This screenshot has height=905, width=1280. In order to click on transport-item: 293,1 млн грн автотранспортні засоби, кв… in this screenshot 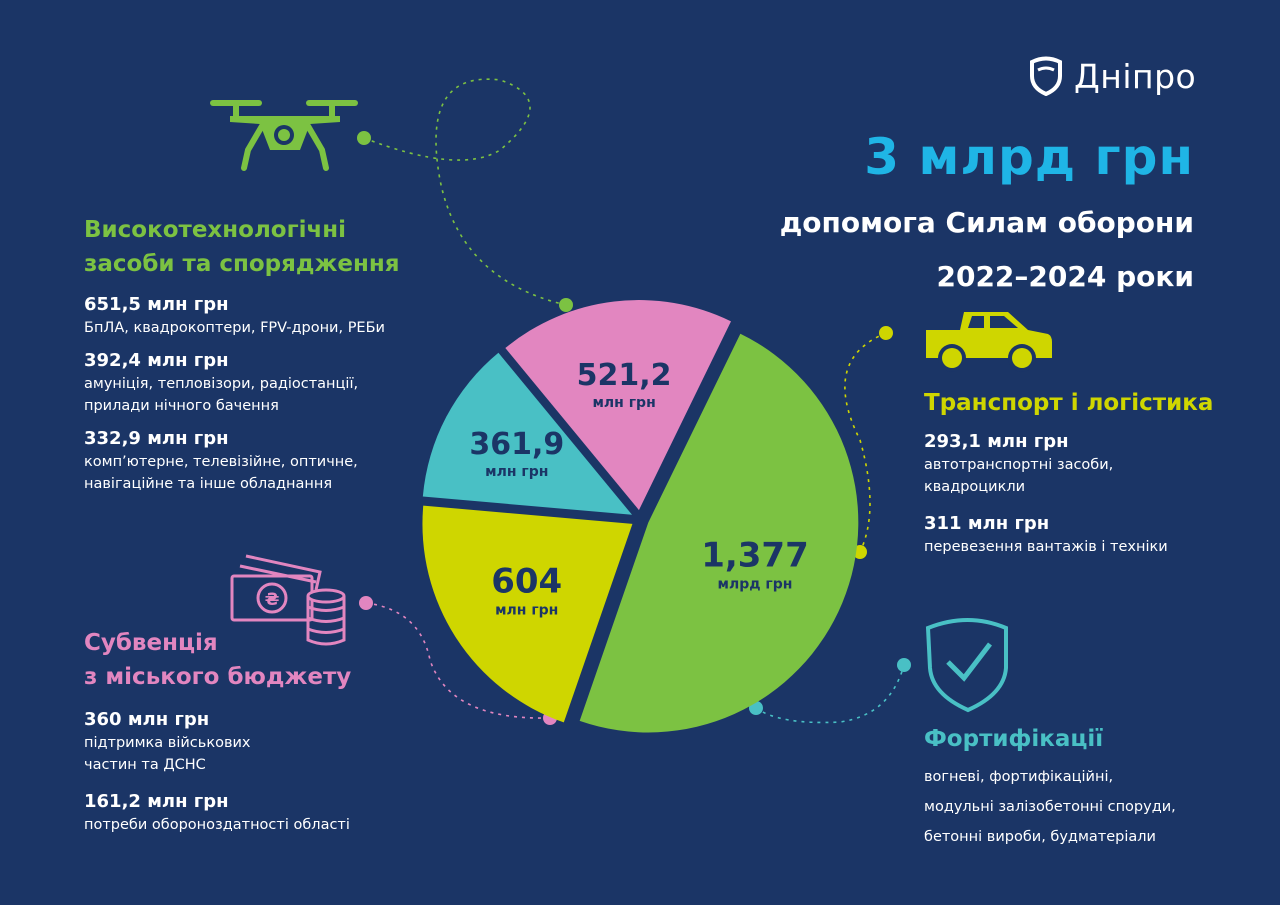, I will do `click(1084, 464)`.